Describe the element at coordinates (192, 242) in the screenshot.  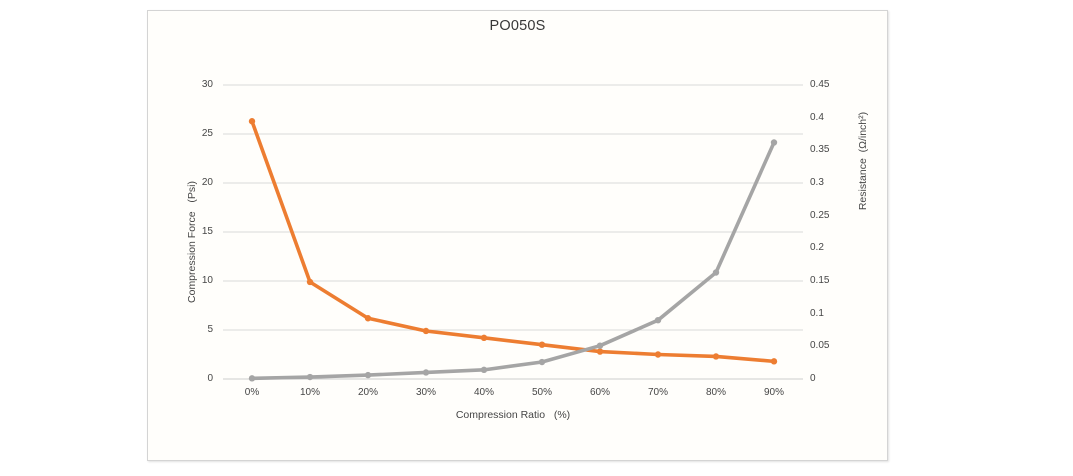
I see `left-axis-title: Compression Force (Psi)` at that location.